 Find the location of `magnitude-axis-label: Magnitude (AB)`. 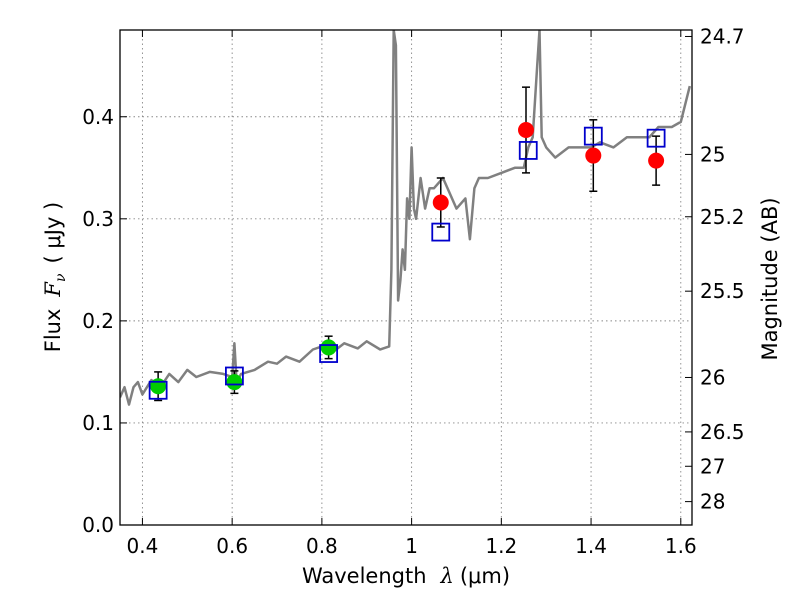

magnitude-axis-label: Magnitude (AB) is located at coordinates (770, 278).